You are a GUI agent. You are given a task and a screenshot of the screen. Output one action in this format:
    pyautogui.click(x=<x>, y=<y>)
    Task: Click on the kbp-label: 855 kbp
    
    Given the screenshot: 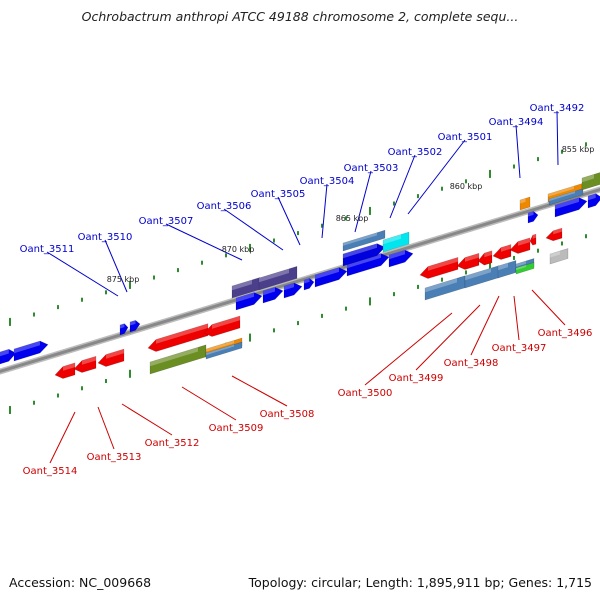 What is the action you would take?
    pyautogui.click(x=578, y=149)
    